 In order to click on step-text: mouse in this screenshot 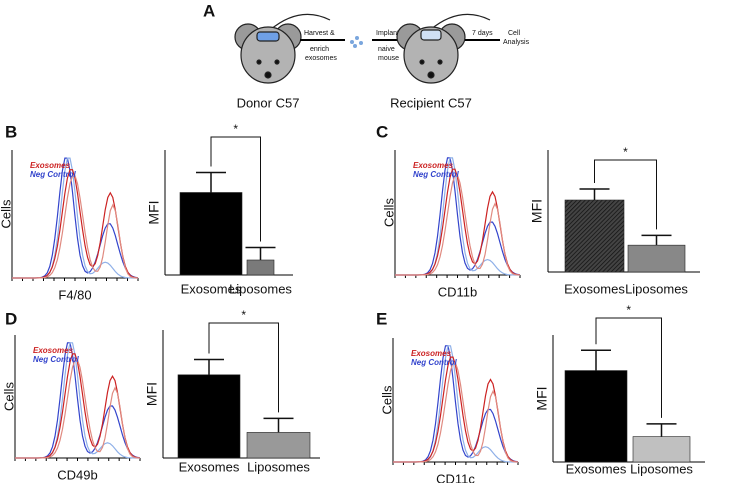, I will do `click(388, 58)`.